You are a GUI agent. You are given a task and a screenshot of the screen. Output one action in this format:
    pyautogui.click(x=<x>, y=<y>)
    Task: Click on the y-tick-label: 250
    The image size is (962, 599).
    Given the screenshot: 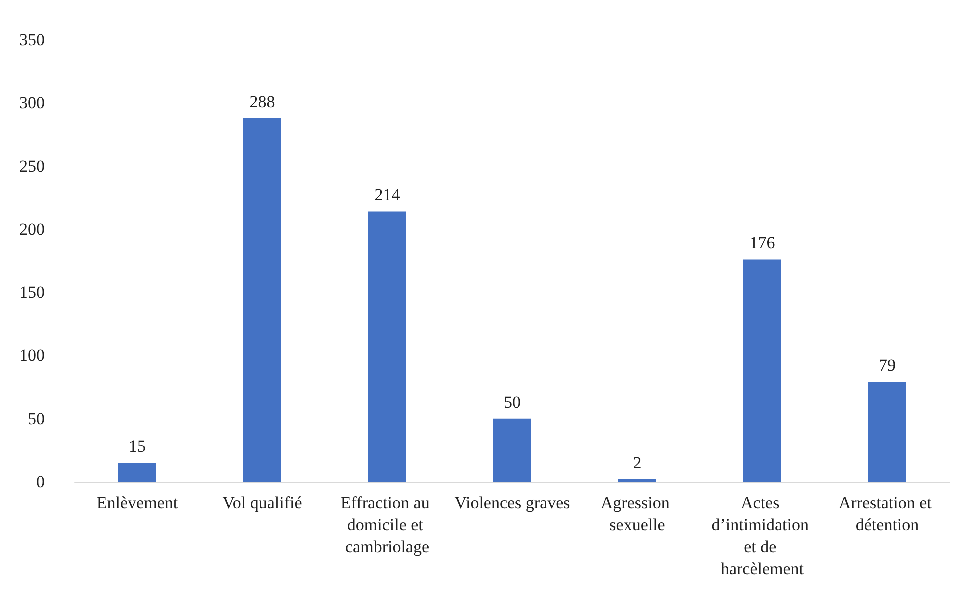 What is the action you would take?
    pyautogui.click(x=32, y=166)
    